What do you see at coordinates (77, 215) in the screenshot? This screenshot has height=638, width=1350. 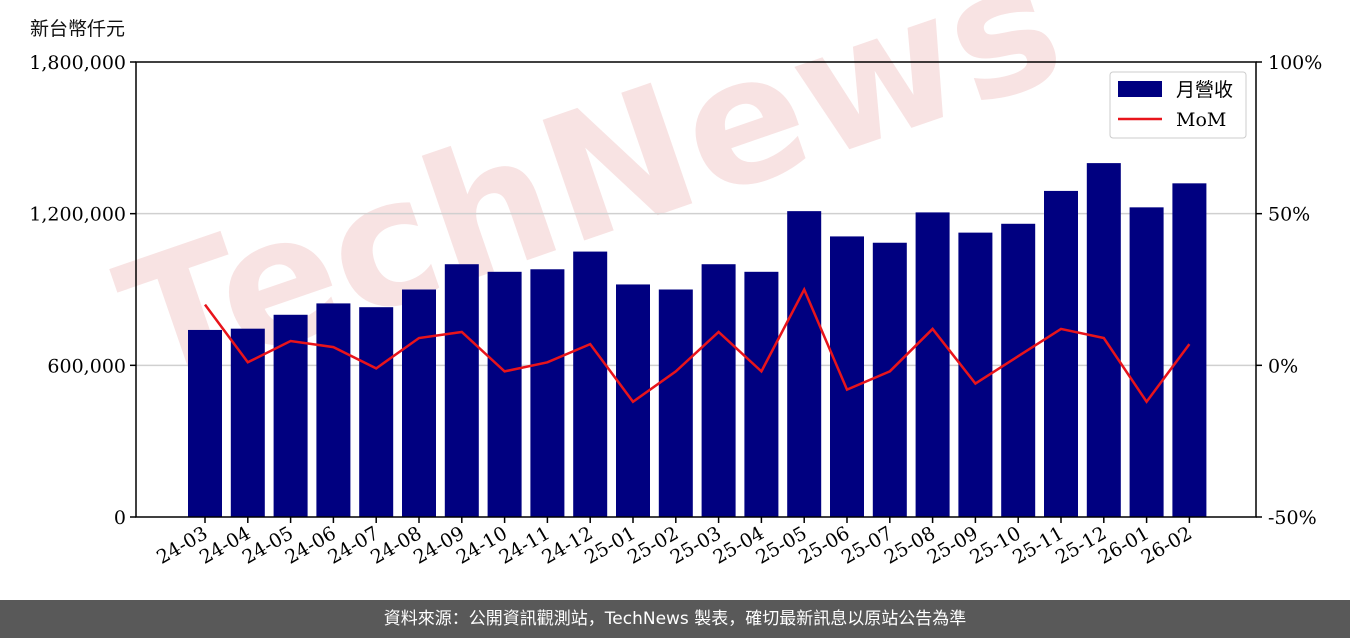 I see `left-tick-label: 1,200,000` at bounding box center [77, 215].